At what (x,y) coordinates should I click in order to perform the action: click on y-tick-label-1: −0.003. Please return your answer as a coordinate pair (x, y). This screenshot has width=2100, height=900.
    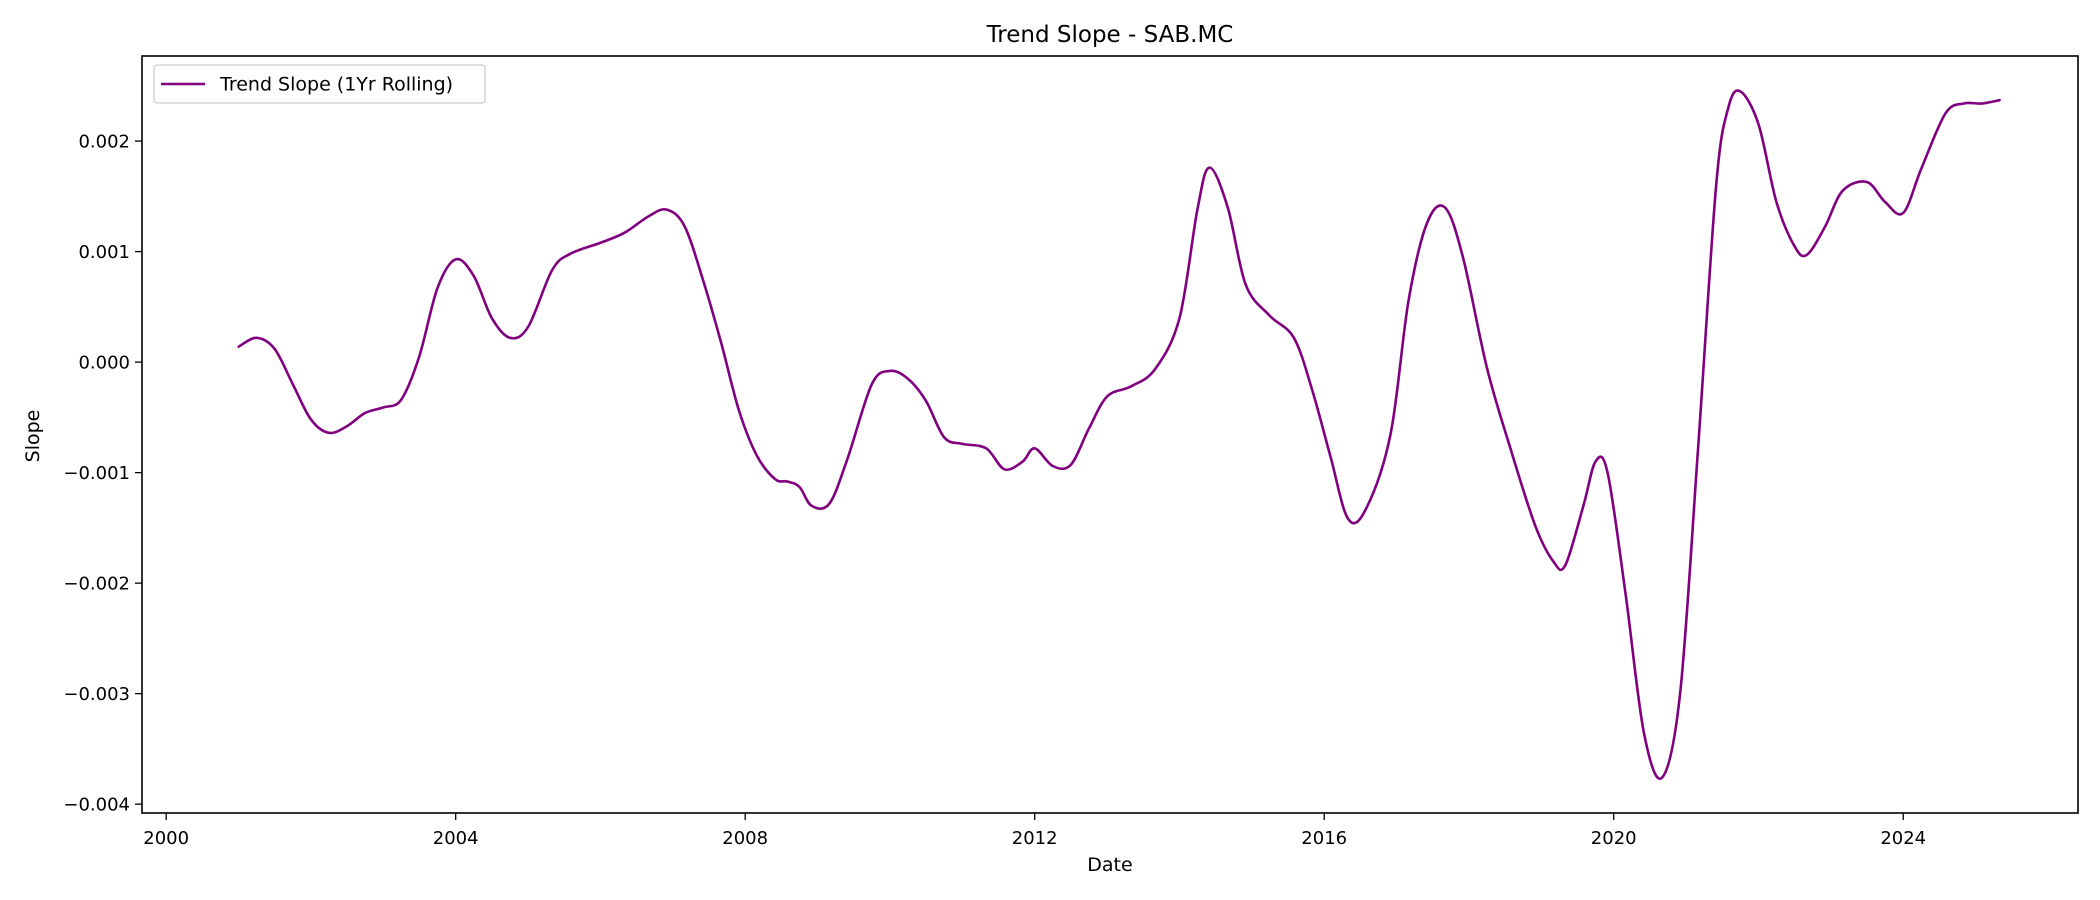
    Looking at the image, I should click on (96, 694).